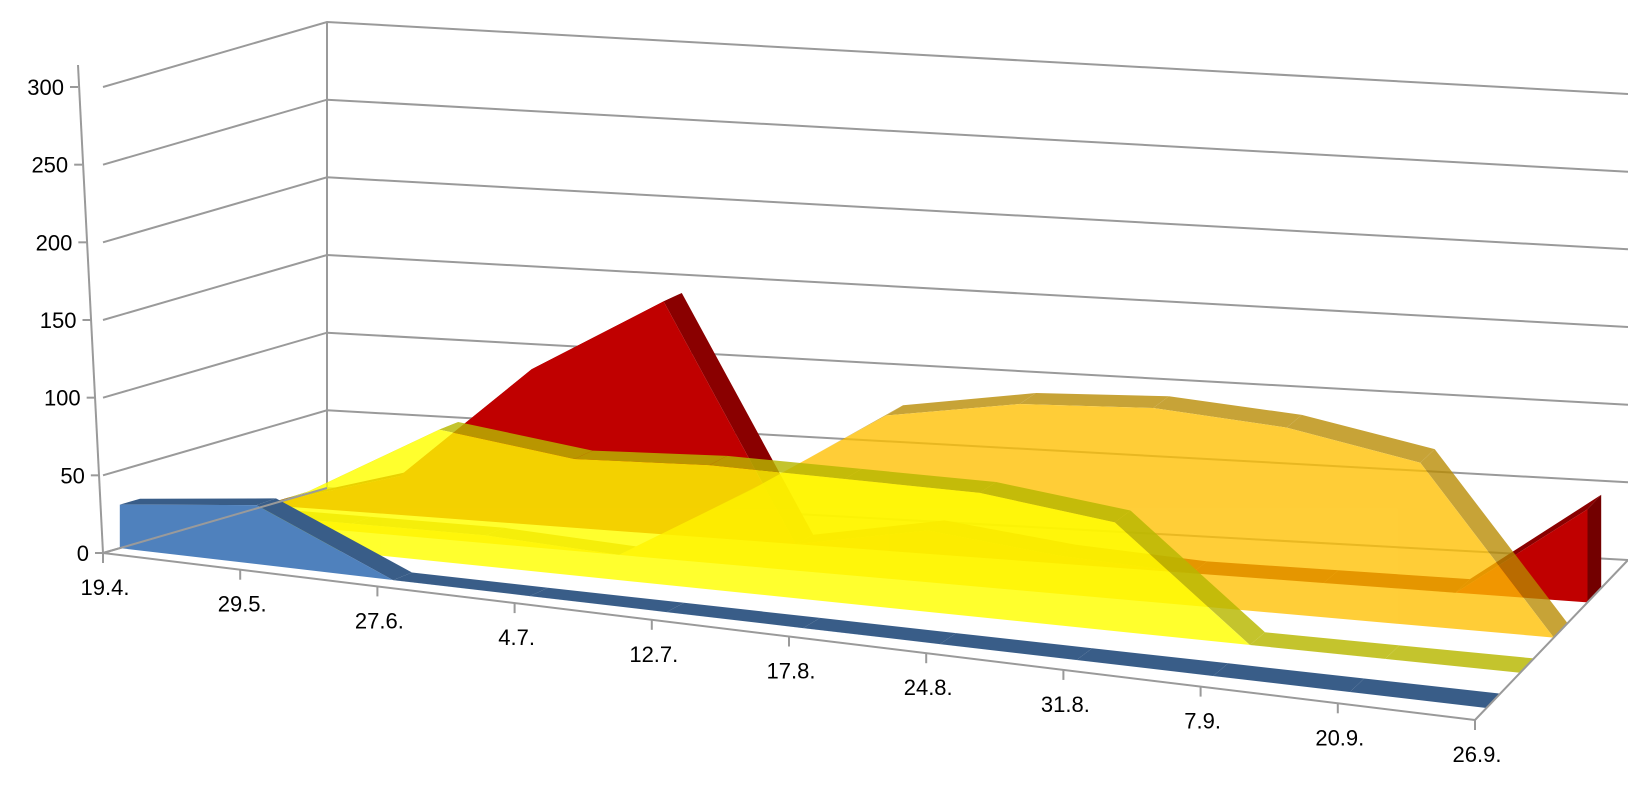 The height and width of the screenshot is (799, 1628). I want to click on x-tick-label: 4.7., so click(516, 637).